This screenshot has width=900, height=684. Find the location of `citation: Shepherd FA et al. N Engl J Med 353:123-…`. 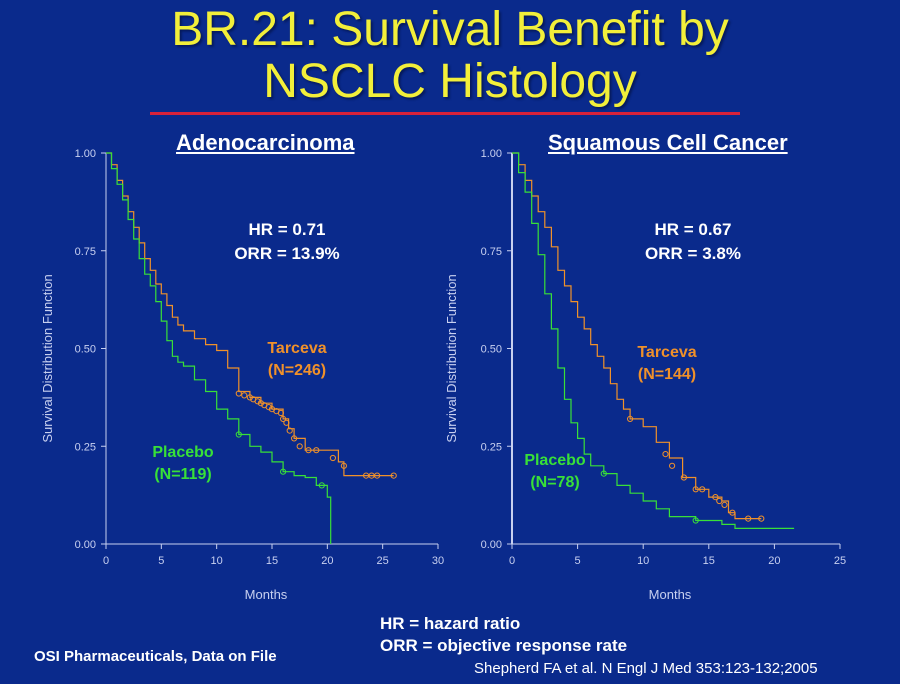

citation: Shepherd FA et al. N Engl J Med 353:123-… is located at coordinates (646, 668).